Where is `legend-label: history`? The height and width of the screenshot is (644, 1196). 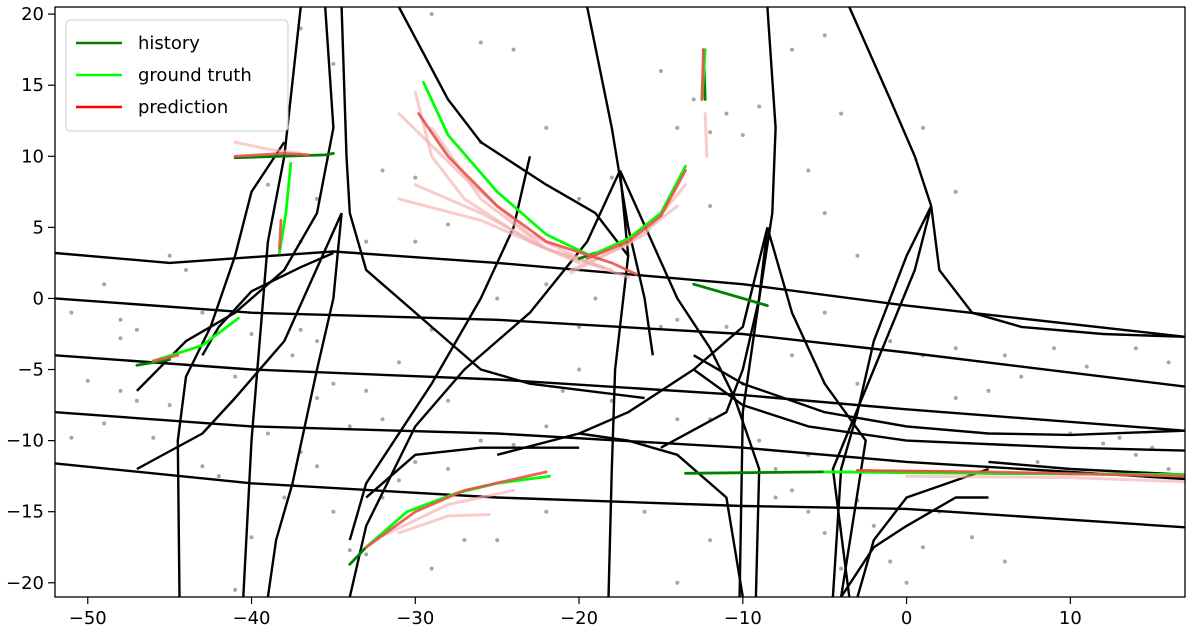
legend-label: history is located at coordinates (169, 43).